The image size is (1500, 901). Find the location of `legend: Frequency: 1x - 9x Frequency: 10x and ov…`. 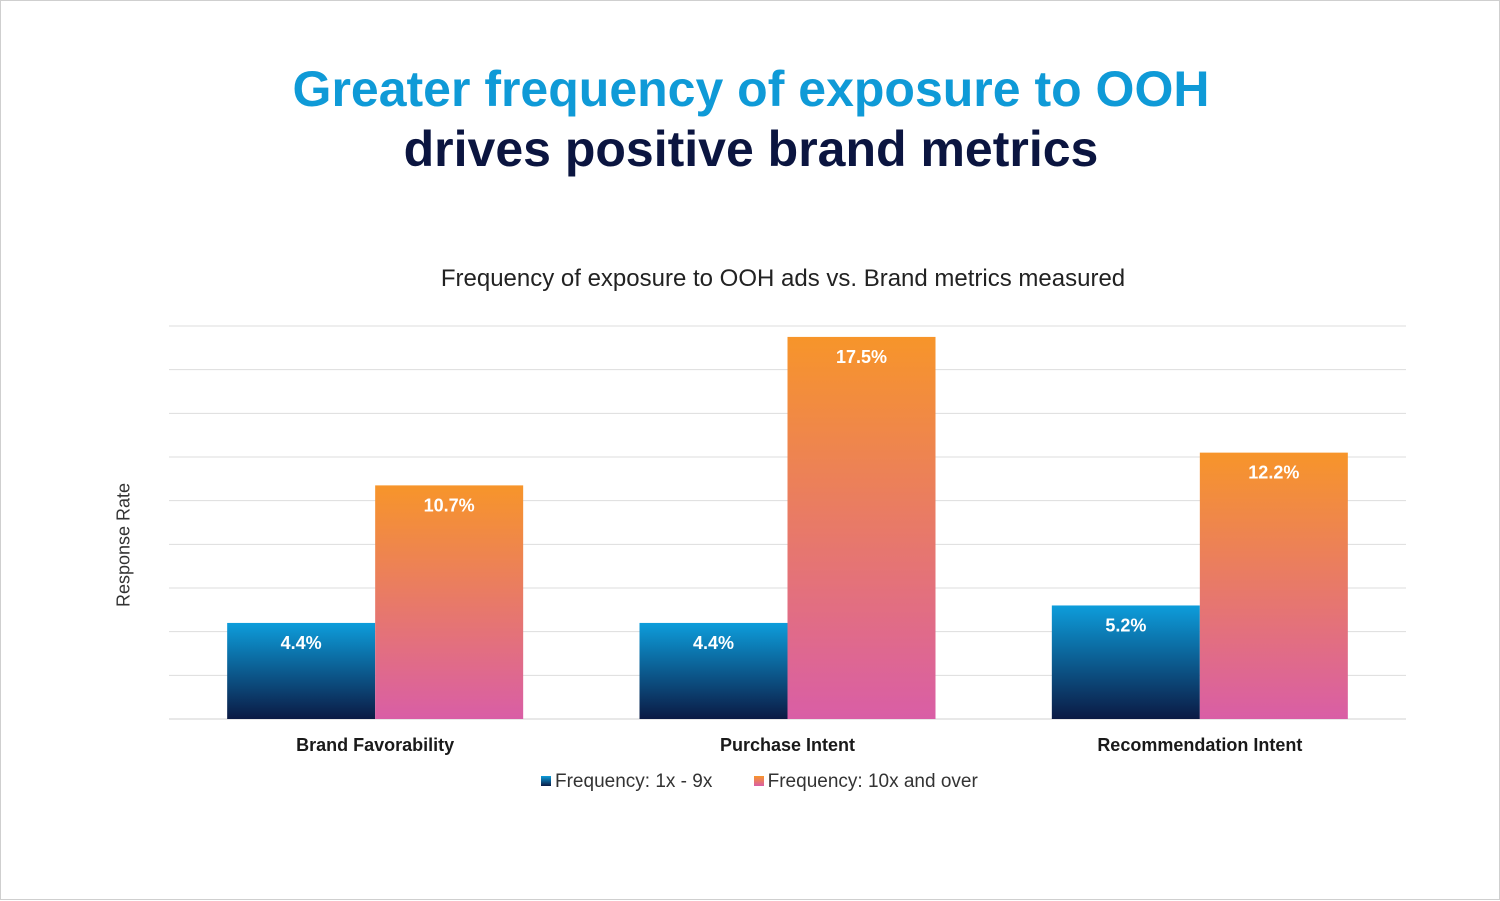

legend: Frequency: 1x - 9x Frequency: 10x and ov… is located at coordinates (777, 782).